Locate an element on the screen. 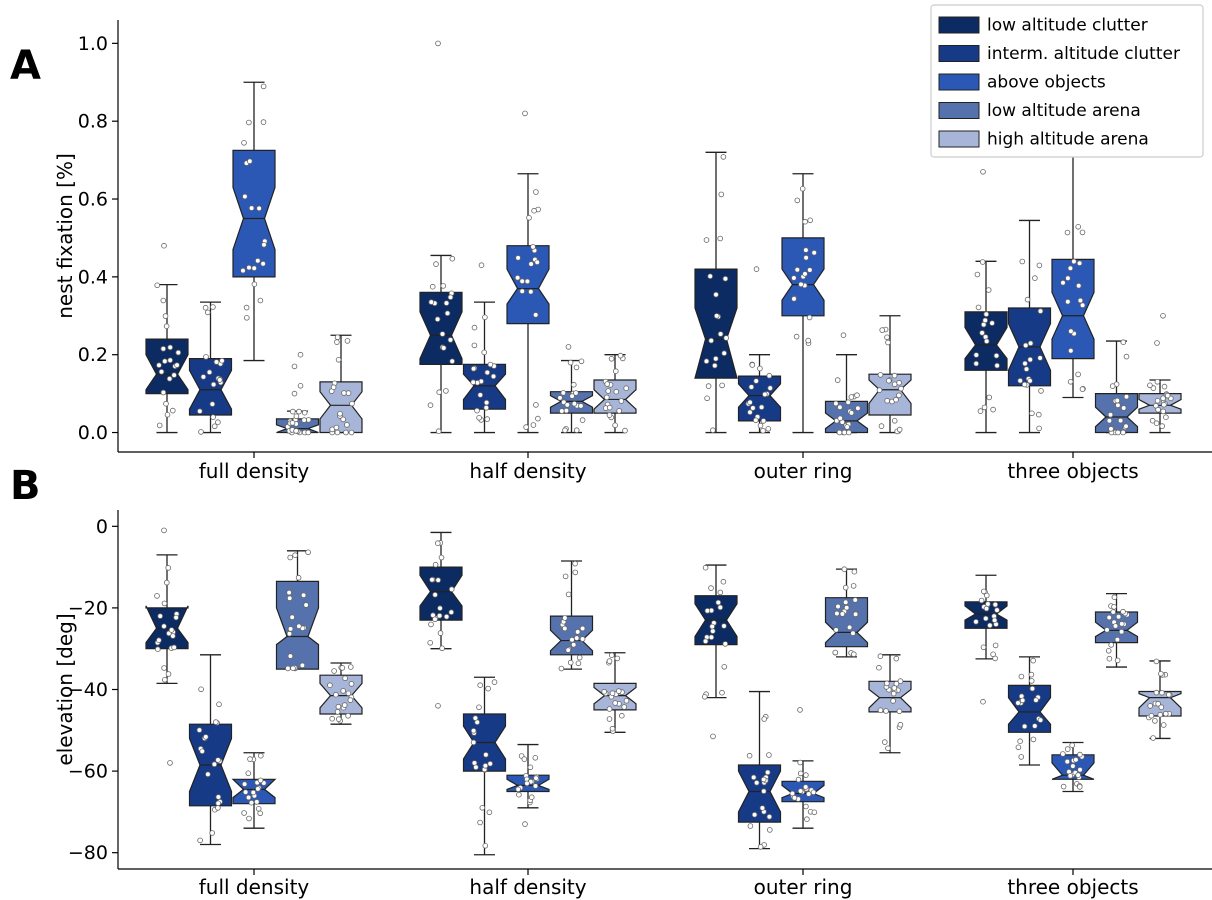 The image size is (1212, 900). panel-a-box-above-objects-three-objects-point is located at coordinates (1079, 263).